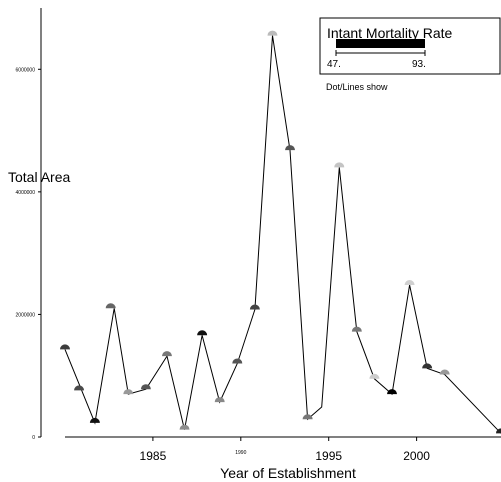 The width and height of the screenshot is (501, 482). I want to click on legend: Intant Mortality Rate 47. 93., so click(410, 46).